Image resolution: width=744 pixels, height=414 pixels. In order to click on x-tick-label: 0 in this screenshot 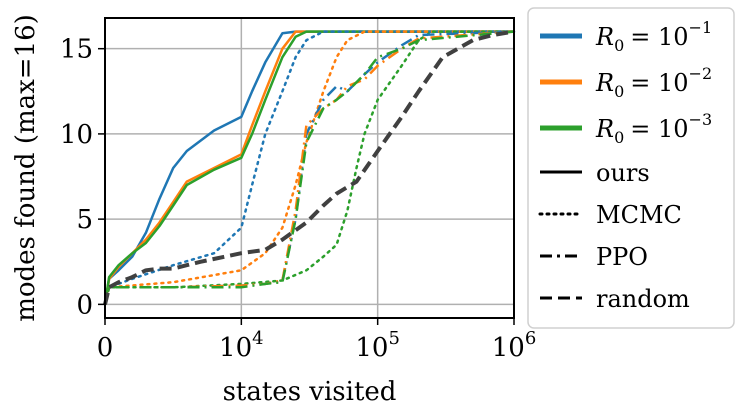, I will do `click(105, 348)`.